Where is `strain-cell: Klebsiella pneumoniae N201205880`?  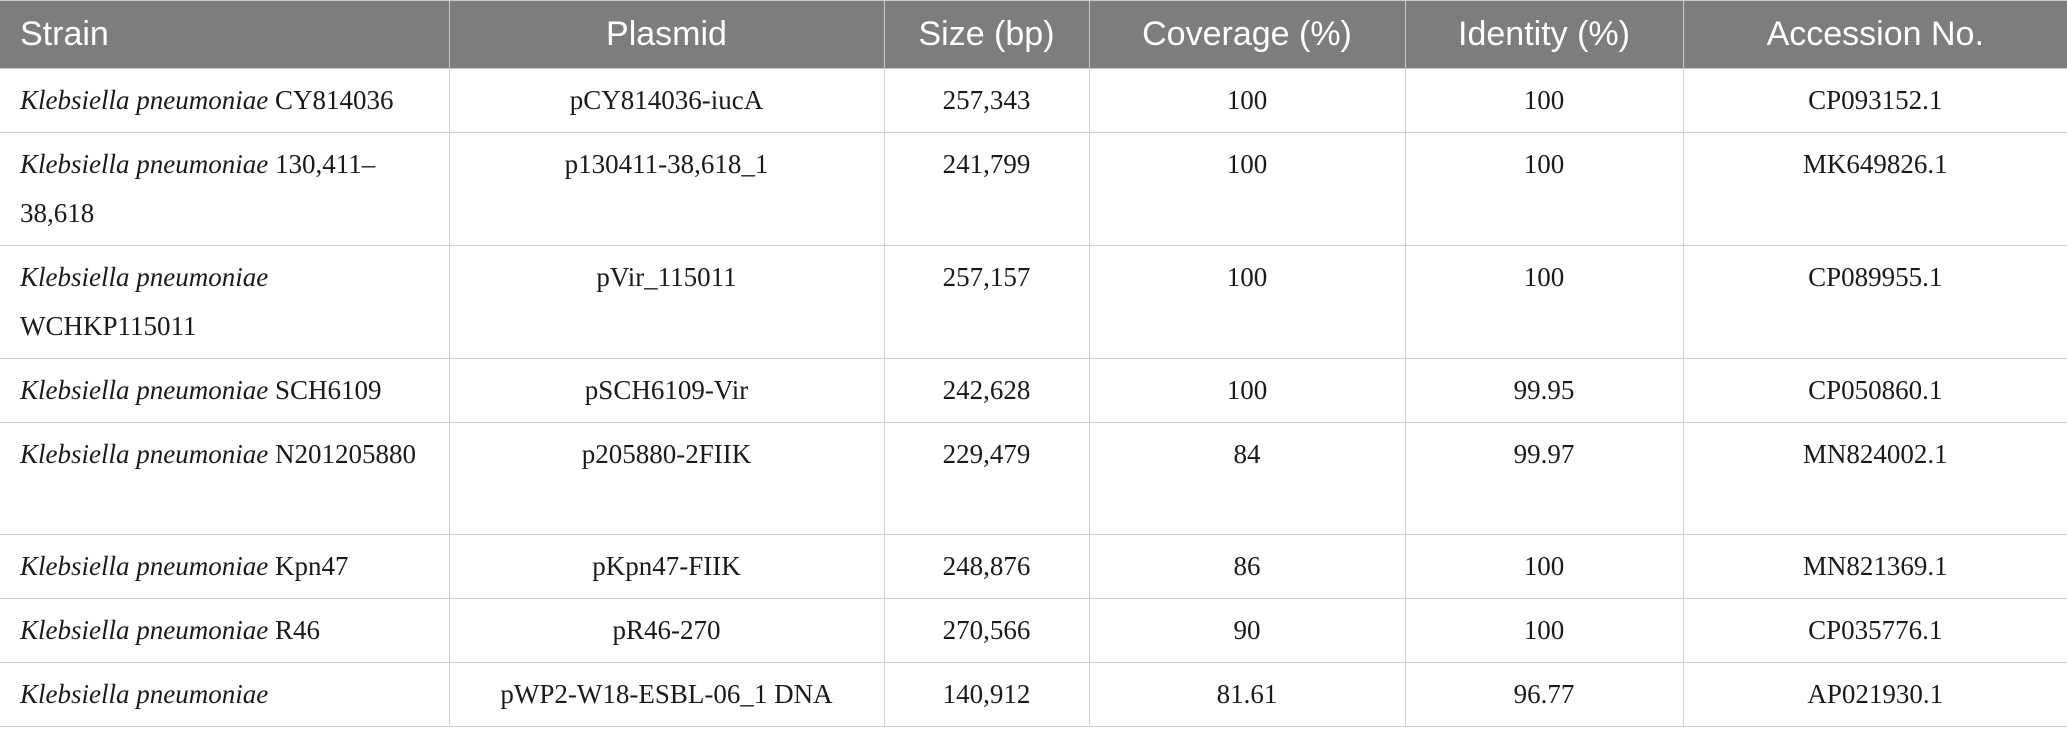 strain-cell: Klebsiella pneumoniae N201205880 is located at coordinates (225, 478).